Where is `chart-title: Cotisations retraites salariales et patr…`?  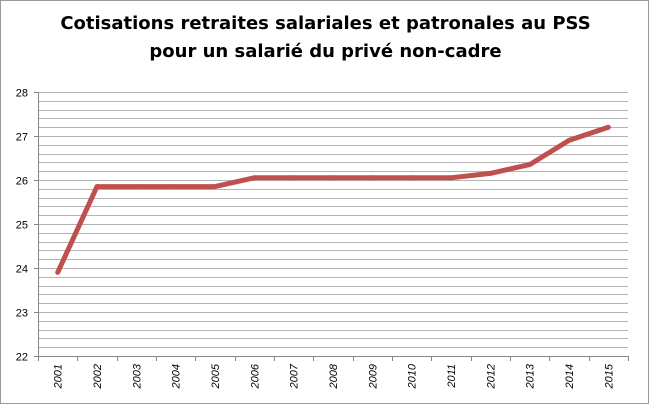 chart-title: Cotisations retraites salariales et patr… is located at coordinates (325, 23).